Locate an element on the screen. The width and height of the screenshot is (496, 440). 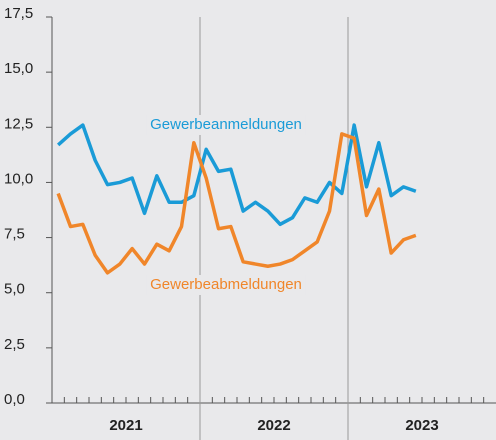
y-tick-label: 17,5 is located at coordinates (18, 13).